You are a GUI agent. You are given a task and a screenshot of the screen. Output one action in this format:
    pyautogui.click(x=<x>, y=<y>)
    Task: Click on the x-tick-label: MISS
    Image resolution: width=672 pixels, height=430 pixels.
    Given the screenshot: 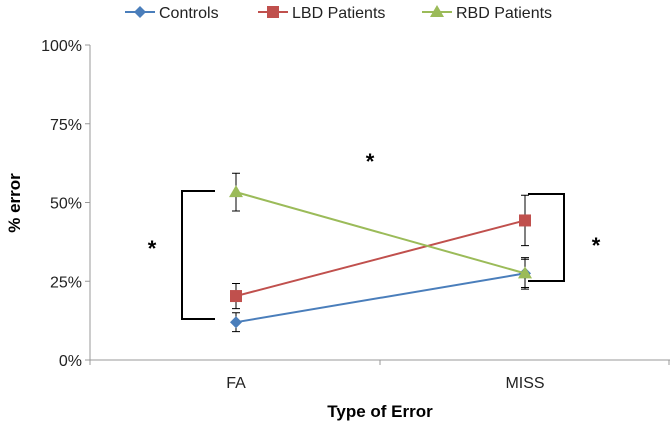 What is the action you would take?
    pyautogui.click(x=524, y=383)
    